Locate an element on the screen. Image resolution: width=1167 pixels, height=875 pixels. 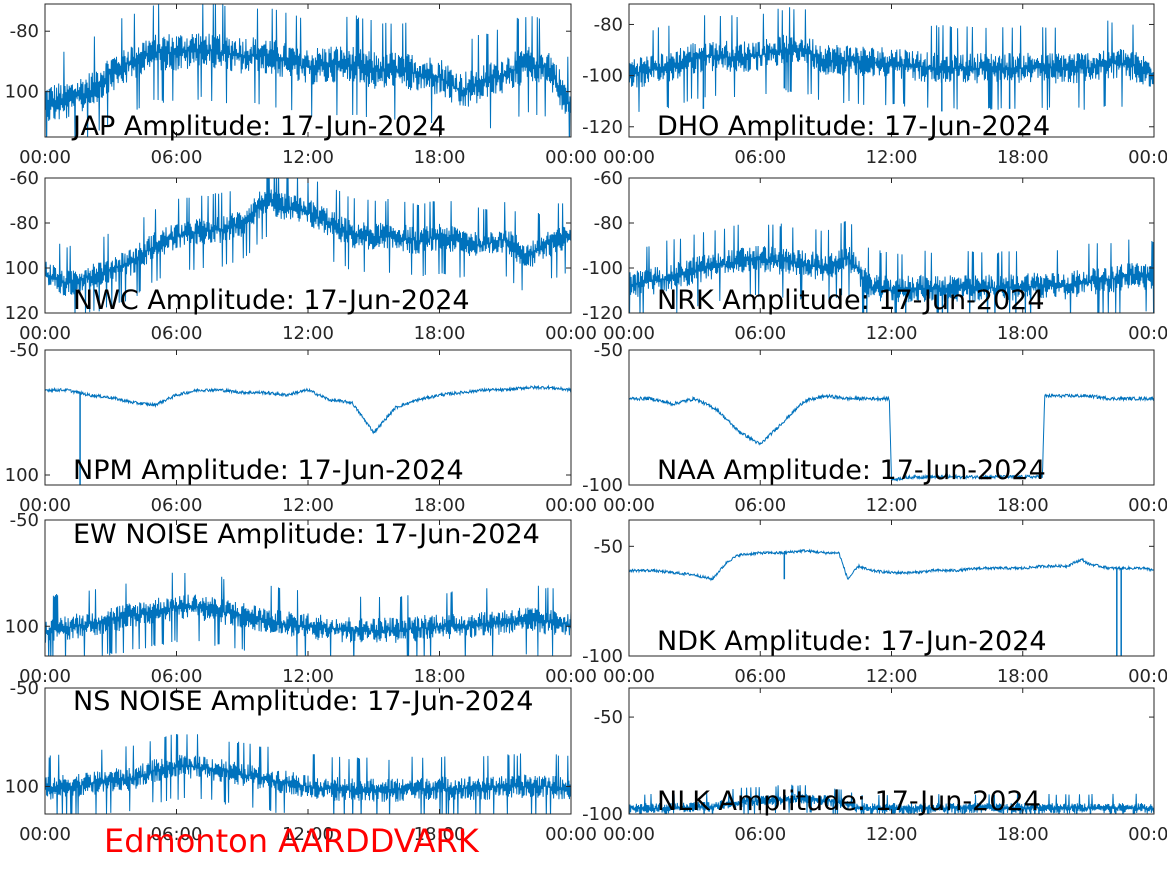
panel-title: EW NOISE Amplitude: 17-Jun-2024 is located at coordinates (306, 534).